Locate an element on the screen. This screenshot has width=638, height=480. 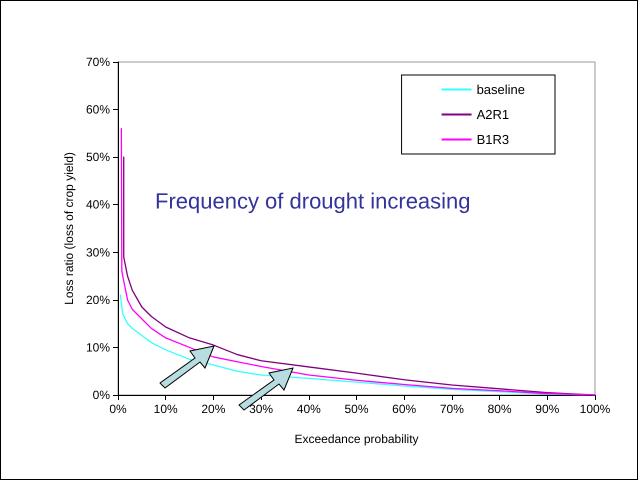
y-tick-label: 10% is located at coordinates (98, 347).